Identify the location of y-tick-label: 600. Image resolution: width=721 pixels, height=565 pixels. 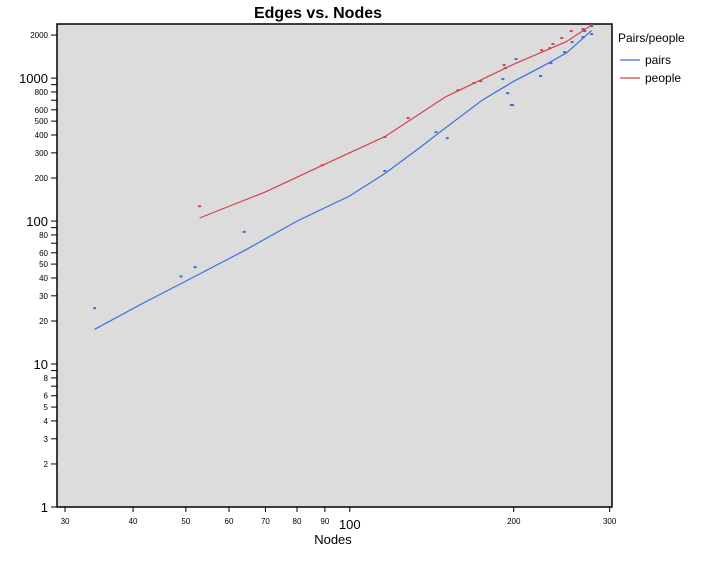
(42, 110).